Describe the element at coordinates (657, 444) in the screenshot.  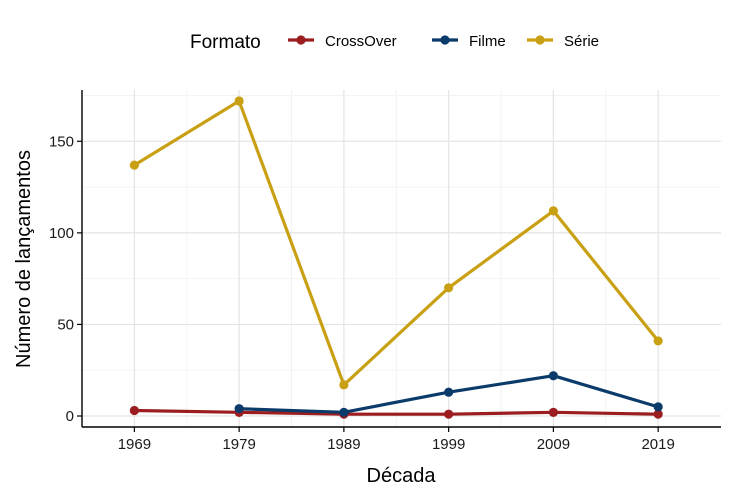
I see `x-tick-label: 2019` at that location.